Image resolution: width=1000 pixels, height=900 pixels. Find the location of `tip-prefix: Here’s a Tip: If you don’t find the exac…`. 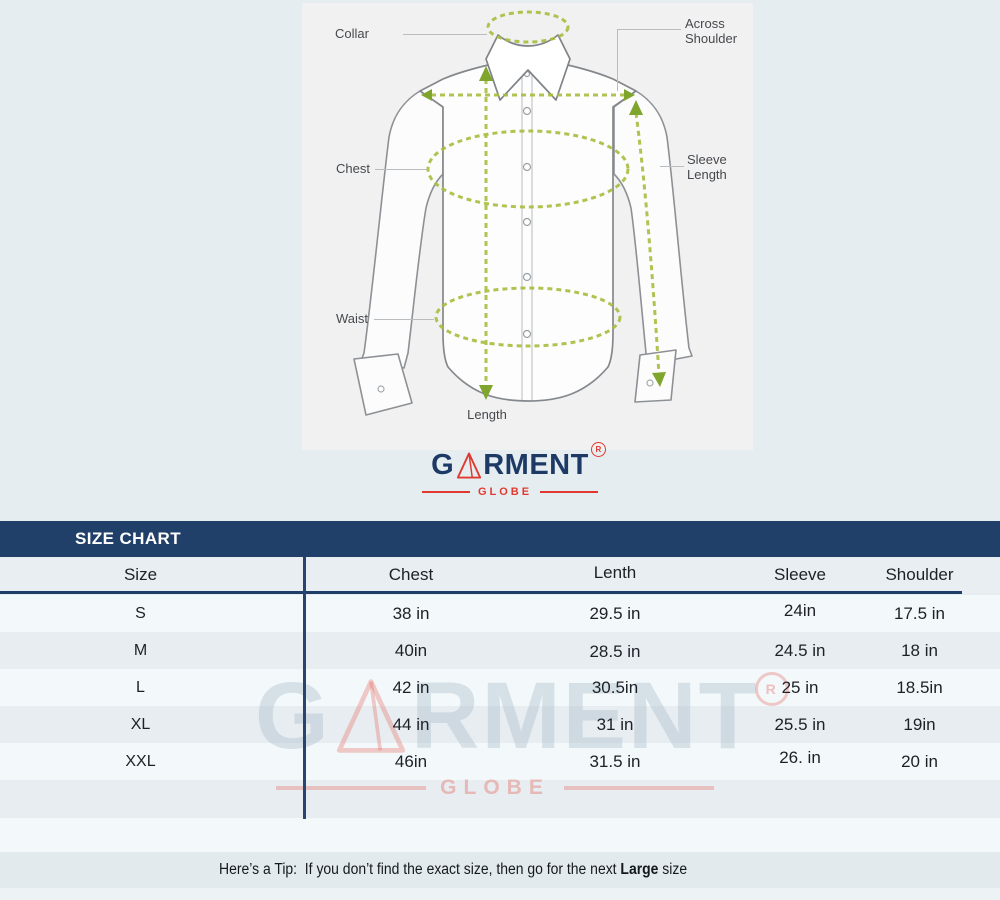

tip-prefix: Here’s a Tip: If you don’t find the exac… is located at coordinates (419, 869).